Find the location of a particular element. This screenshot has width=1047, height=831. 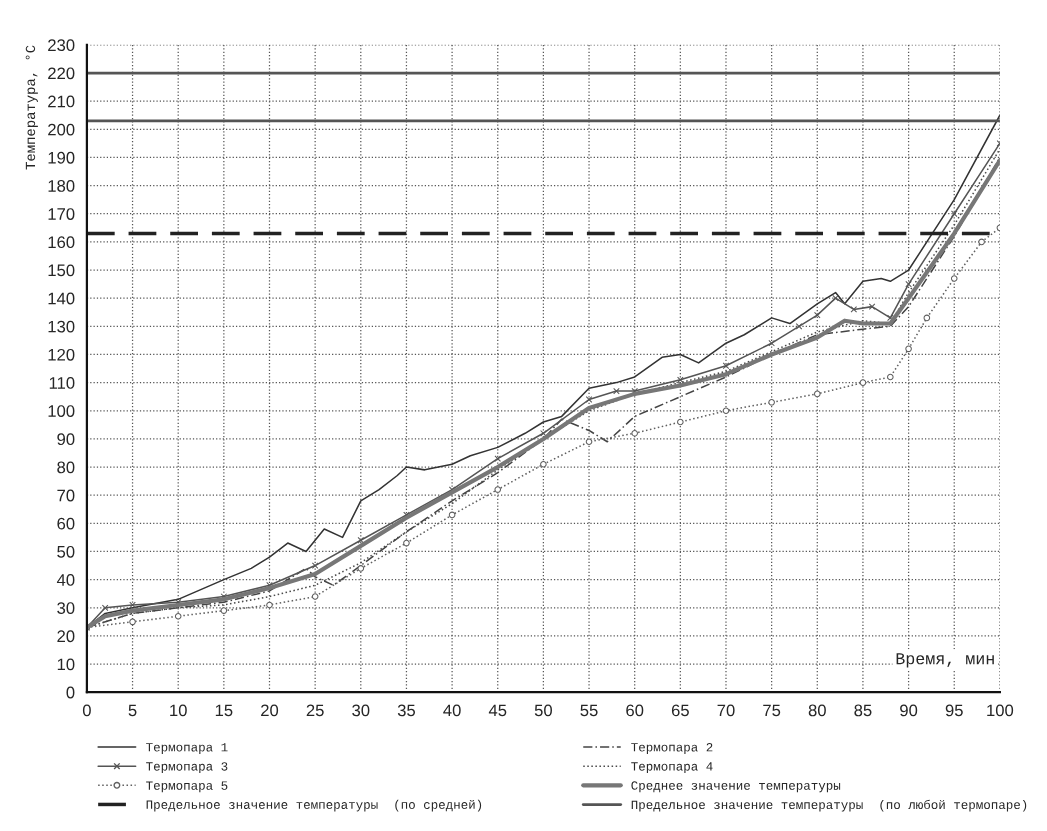

y-tick-label: 210 is located at coordinates (61, 101).